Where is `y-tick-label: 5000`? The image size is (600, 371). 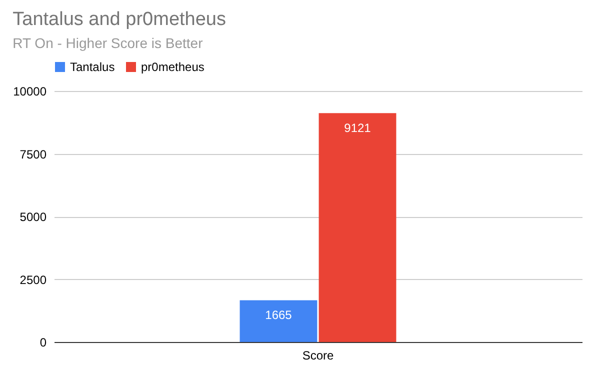
y-tick-label: 5000 is located at coordinates (33, 217).